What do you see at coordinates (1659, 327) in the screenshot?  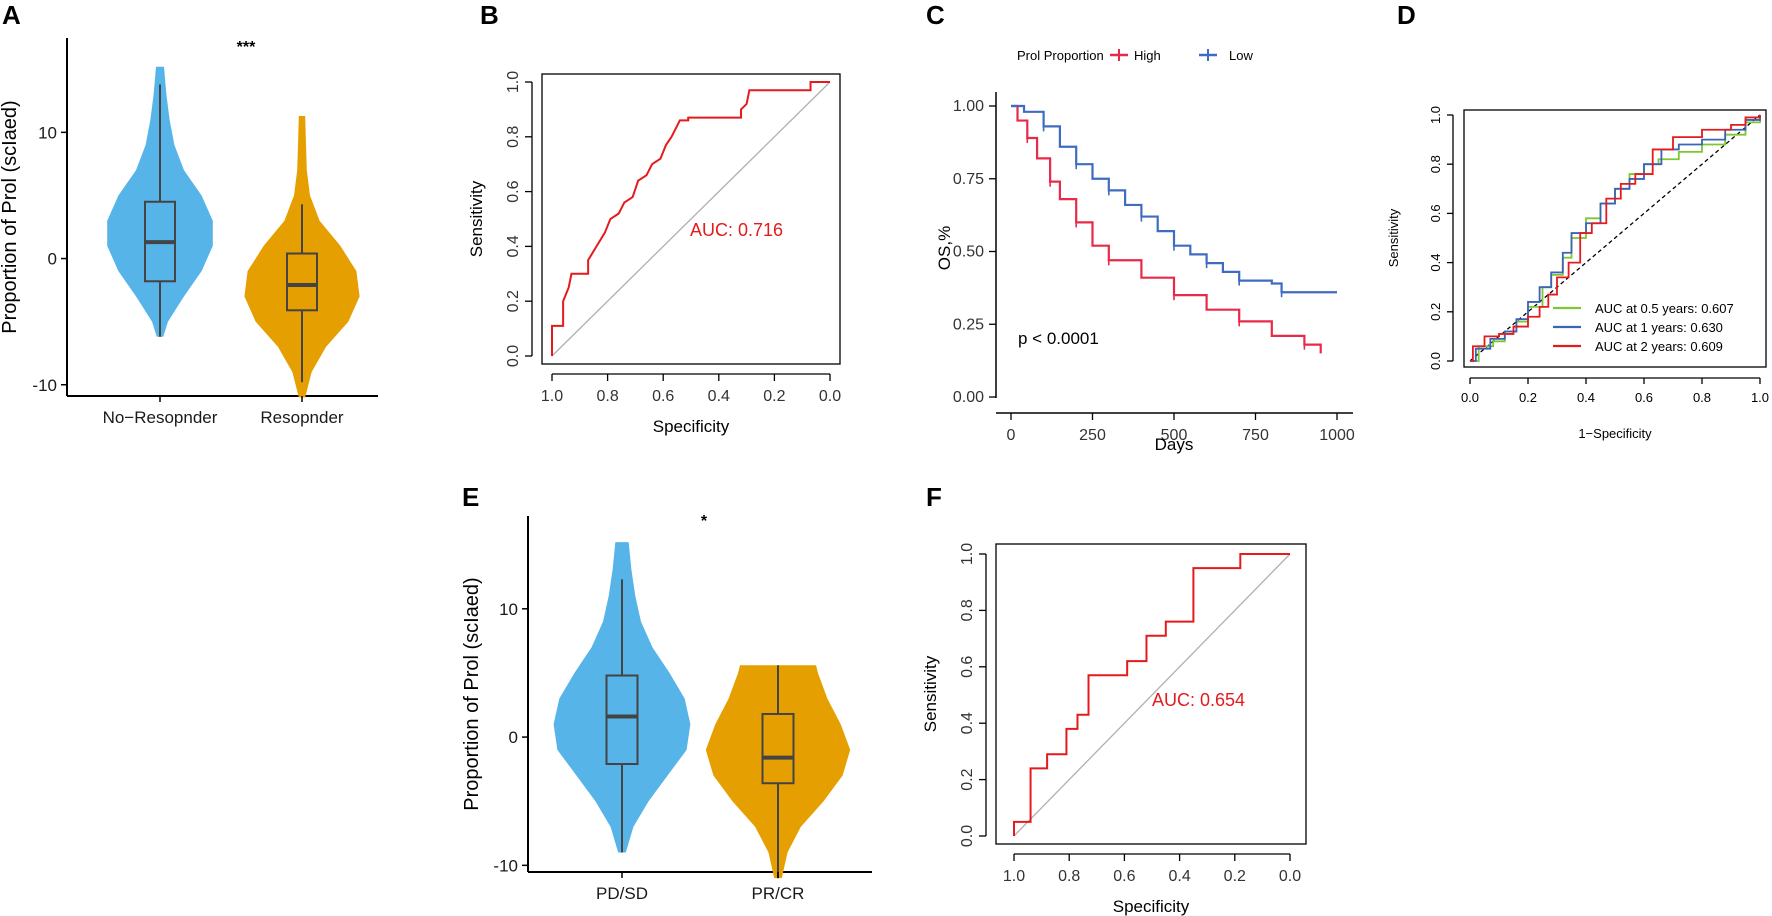 I see `legend-label-2: AUC at 1 years: 0.630` at bounding box center [1659, 327].